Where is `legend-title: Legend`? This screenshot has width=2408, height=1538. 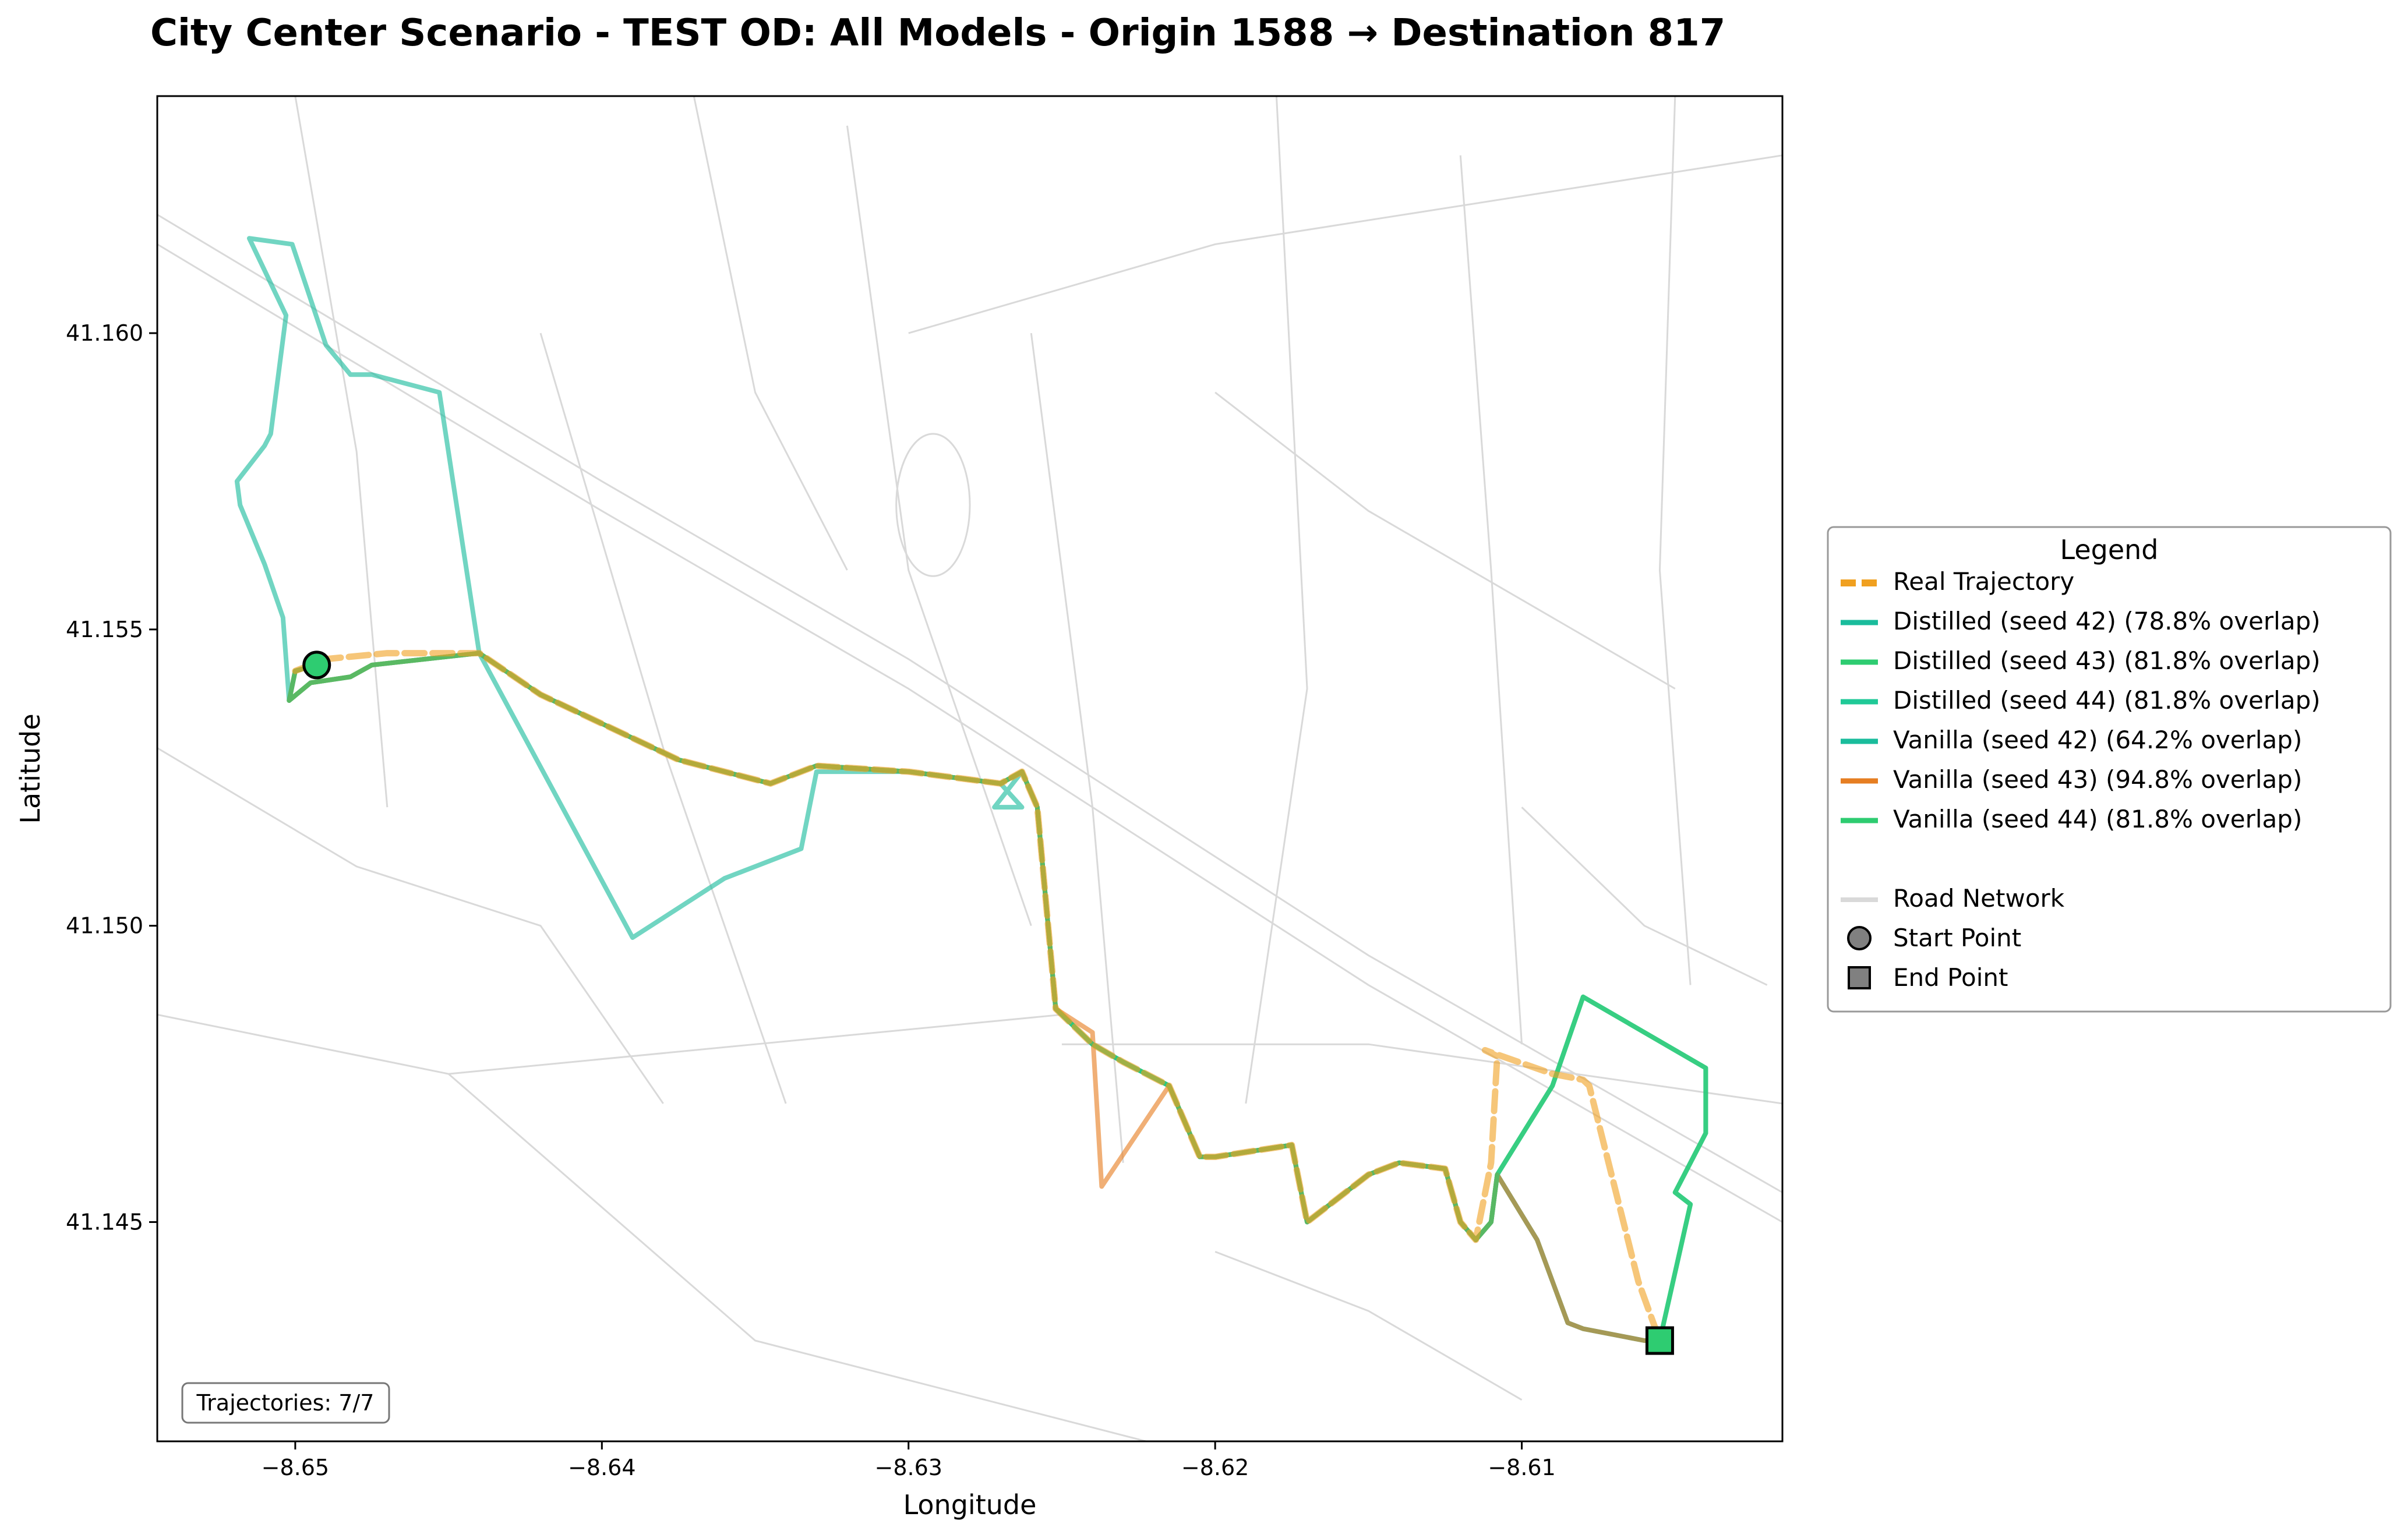 legend-title: Legend is located at coordinates (2109, 549).